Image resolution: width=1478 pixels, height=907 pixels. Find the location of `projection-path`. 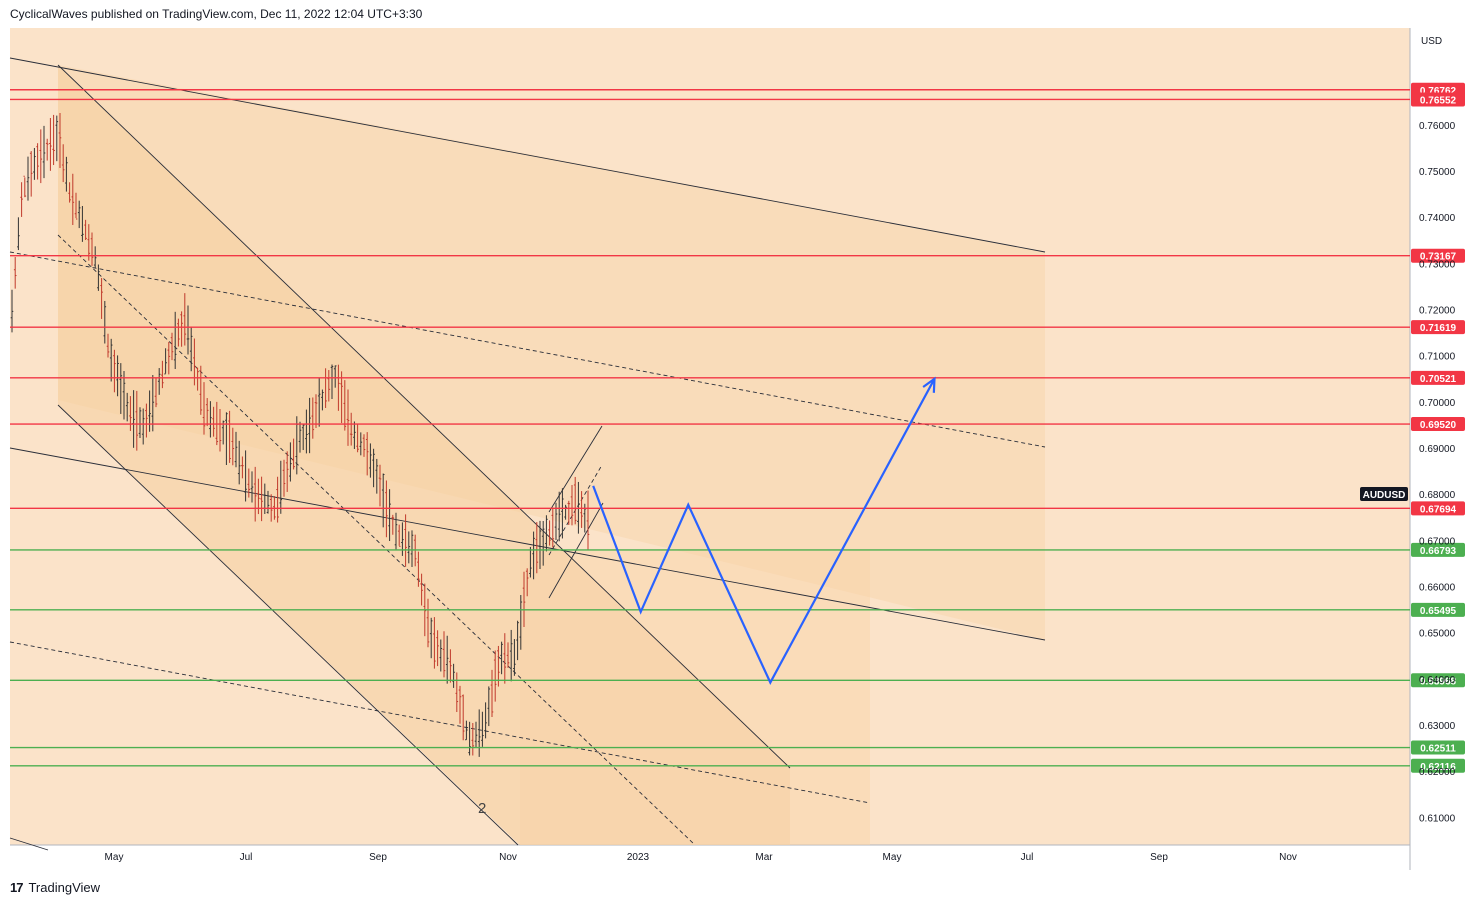

projection-path is located at coordinates (764, 530).